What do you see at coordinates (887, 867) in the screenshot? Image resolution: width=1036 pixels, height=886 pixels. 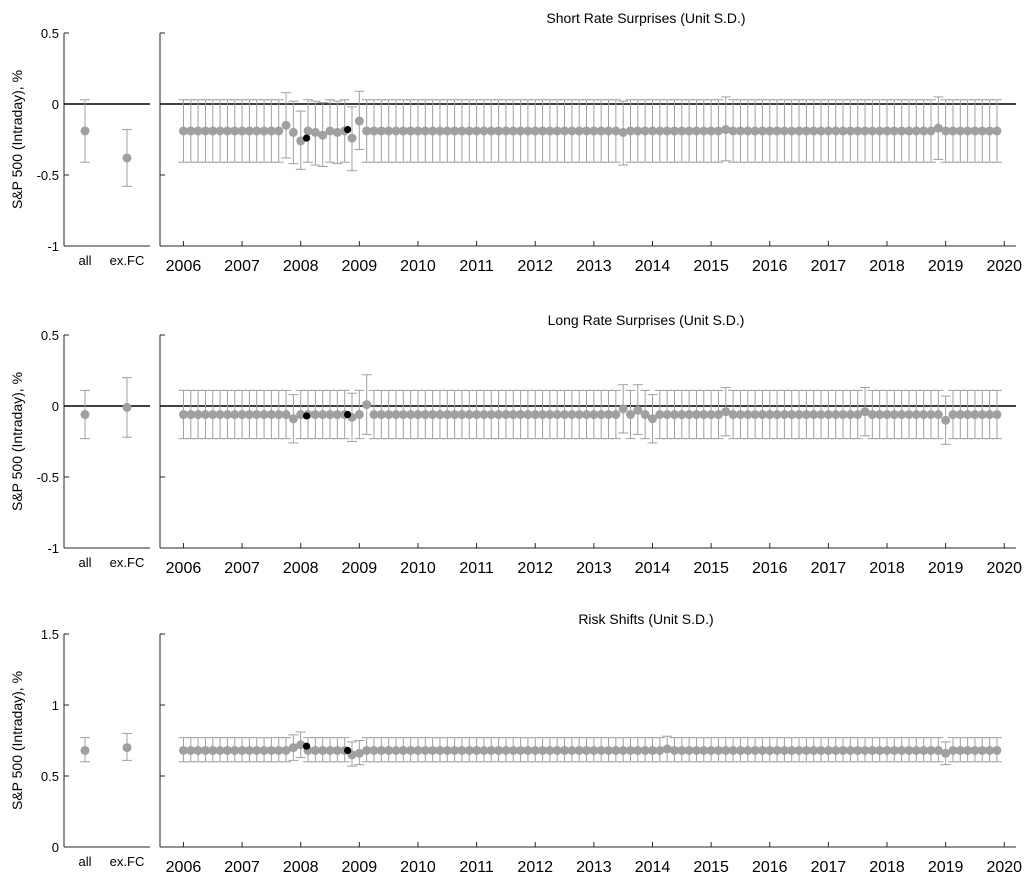 I see `x-tick-label: 2018` at bounding box center [887, 867].